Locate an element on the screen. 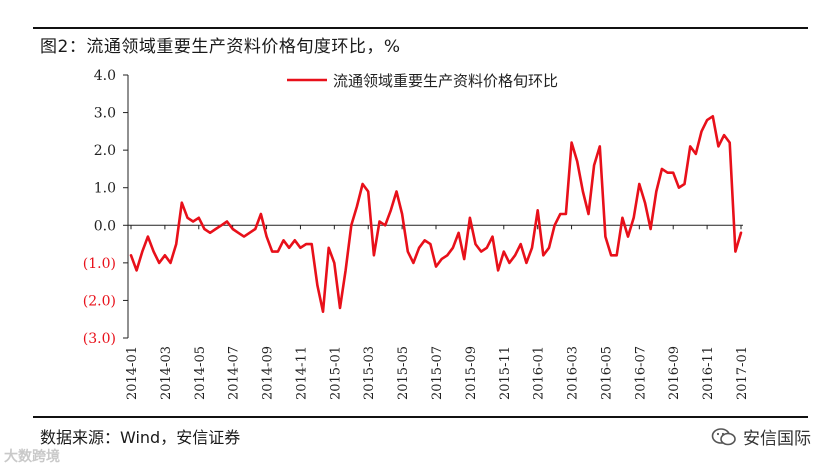  y-tick-label: 1.0 is located at coordinates (105, 189).